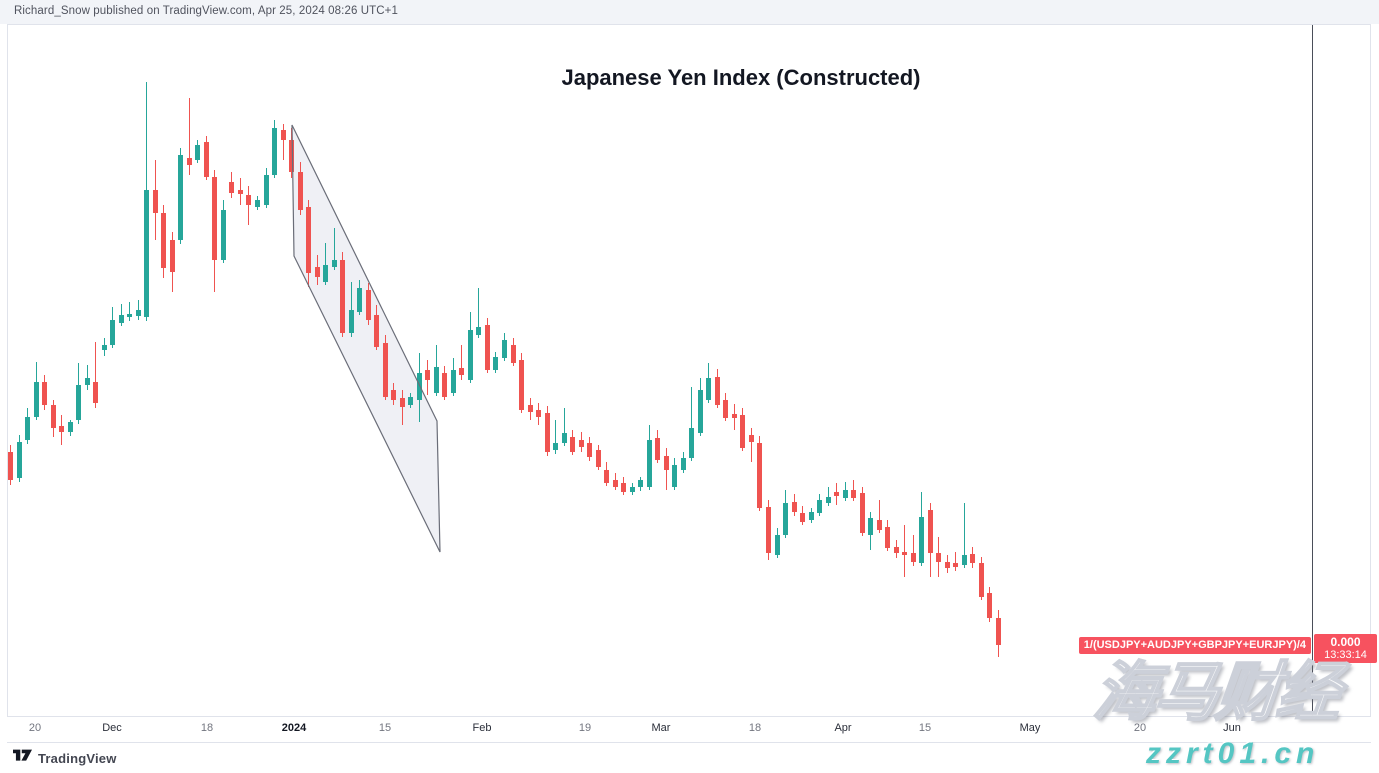 The height and width of the screenshot is (773, 1379). Describe the element at coordinates (1216, 692) in the screenshot. I see `watermark-cjk-text: 海马财经` at that location.